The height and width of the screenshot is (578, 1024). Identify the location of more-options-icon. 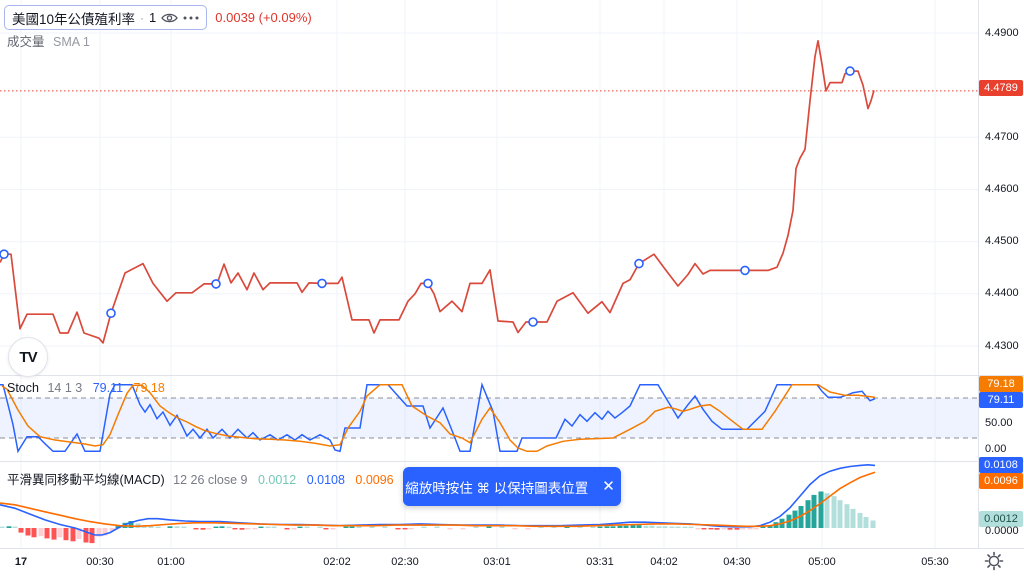
(191, 18).